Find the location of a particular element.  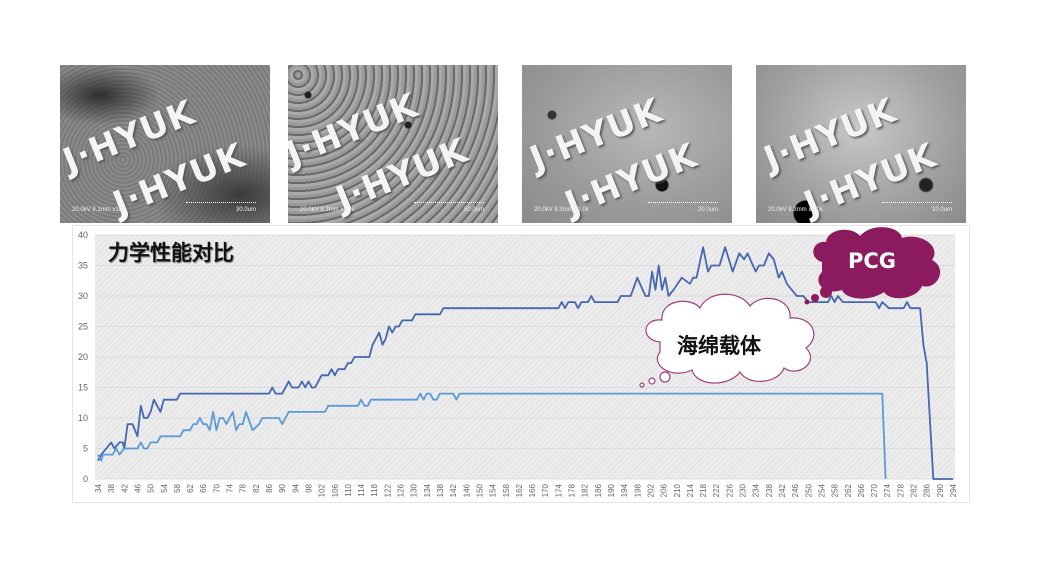

x-tick-label: 198 is located at coordinates (637, 490).